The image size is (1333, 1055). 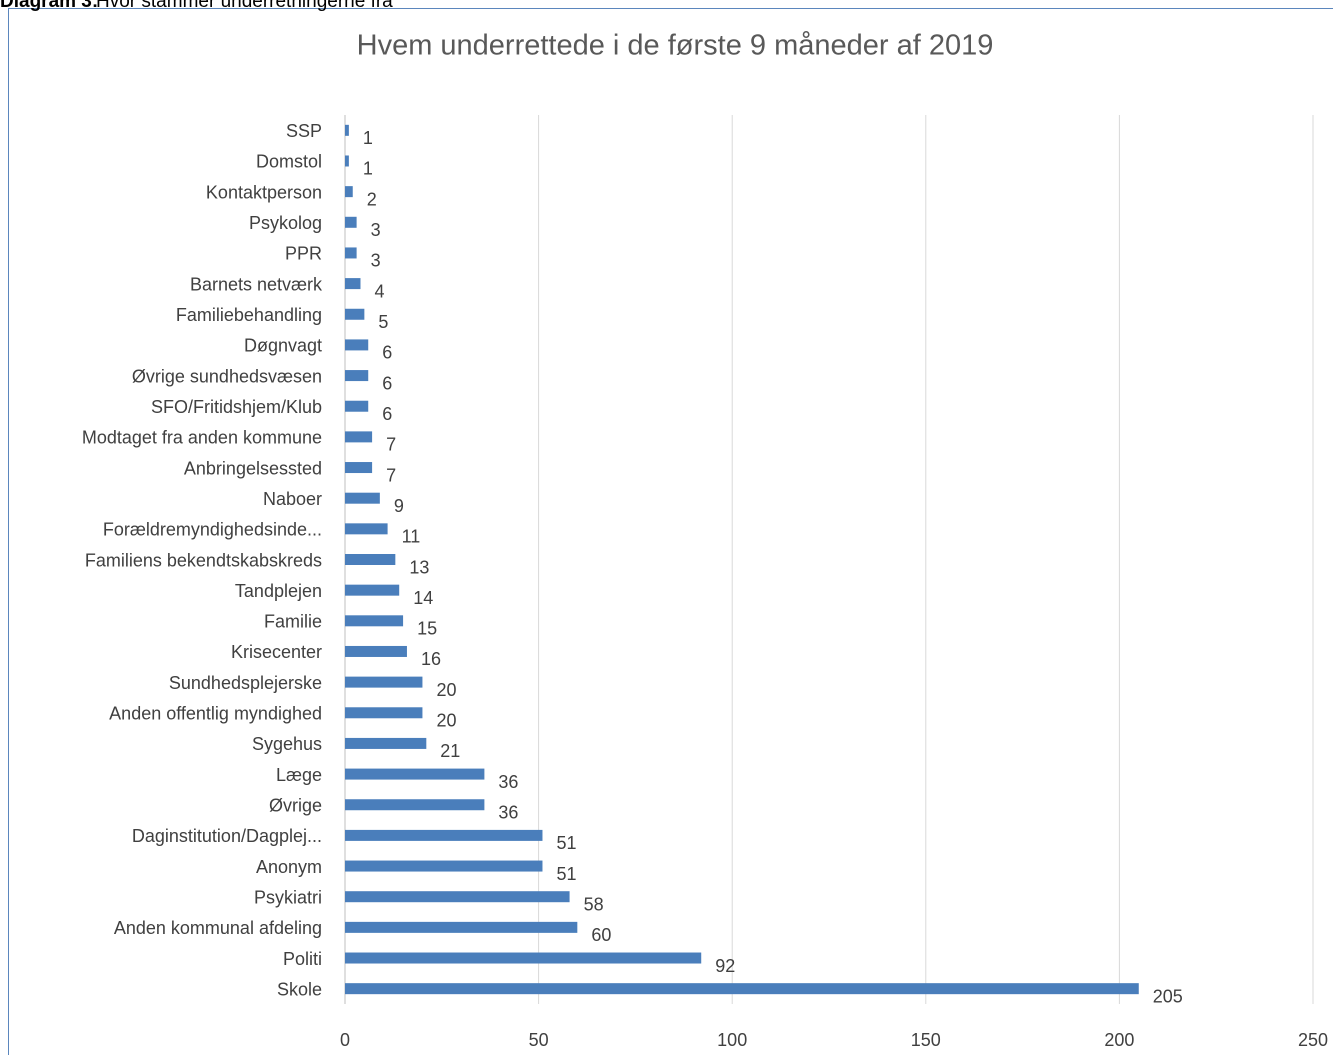 What do you see at coordinates (725, 966) in the screenshot?
I see `value-label: 92` at bounding box center [725, 966].